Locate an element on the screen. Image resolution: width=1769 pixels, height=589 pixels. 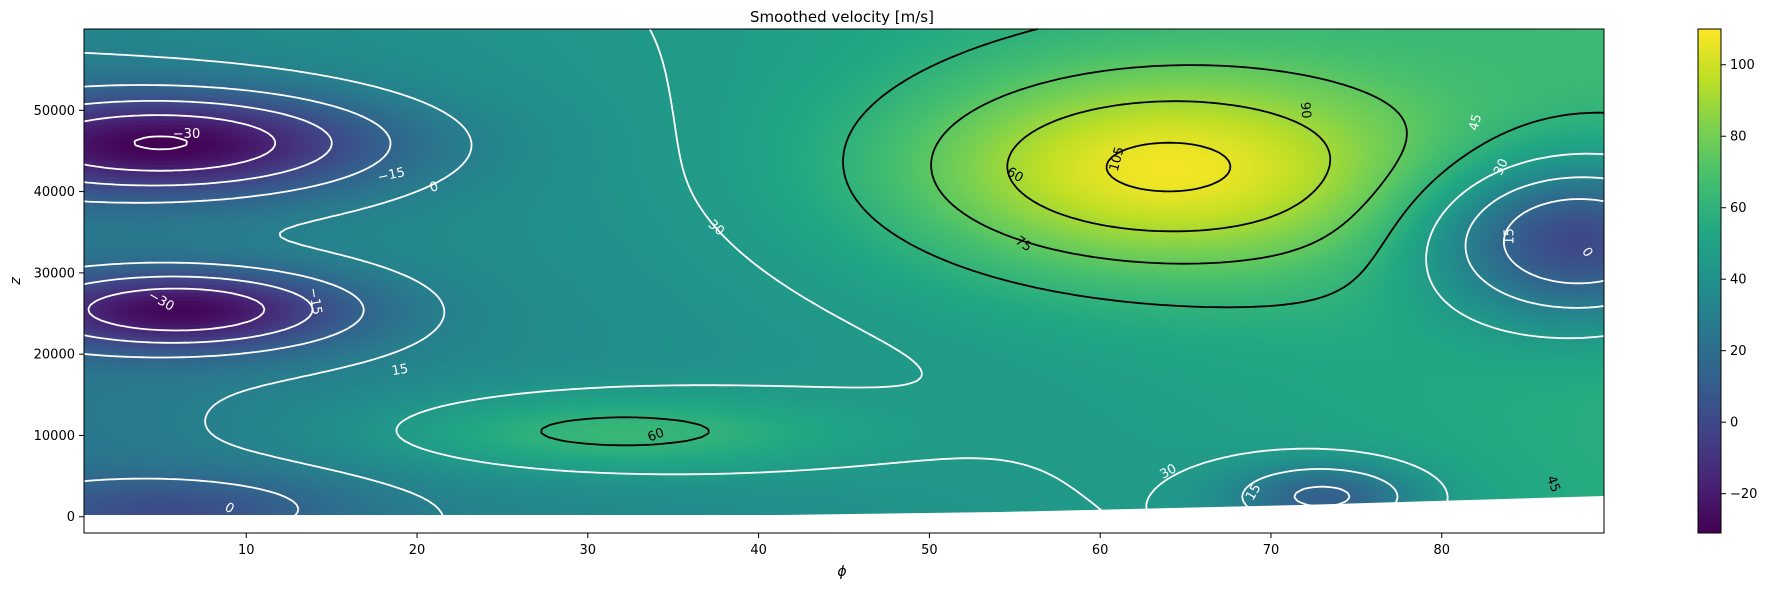
colorbar-tick-label: 20 is located at coordinates (1738, 351).